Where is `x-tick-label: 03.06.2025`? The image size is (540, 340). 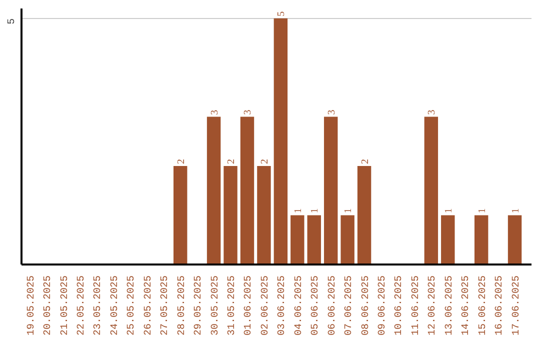
x-tick-label: 03.06.2025 is located at coordinates (282, 305).